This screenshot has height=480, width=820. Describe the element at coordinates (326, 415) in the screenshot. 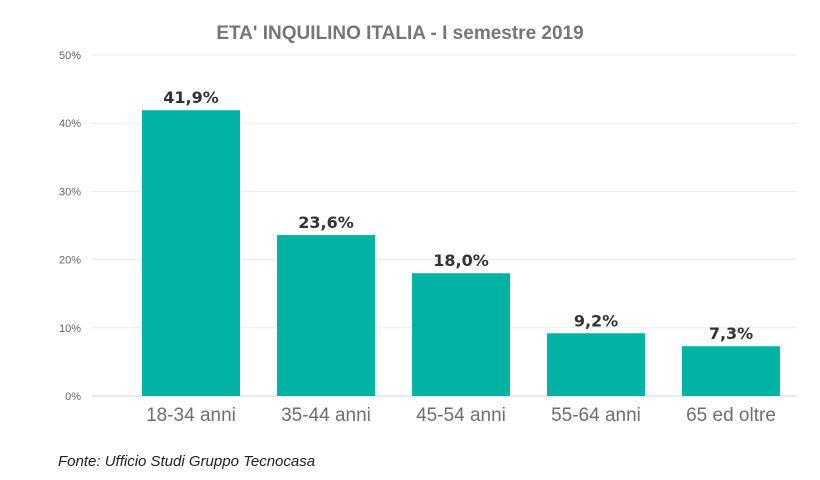

I see `x-tick-label: 35-44 anni` at that location.